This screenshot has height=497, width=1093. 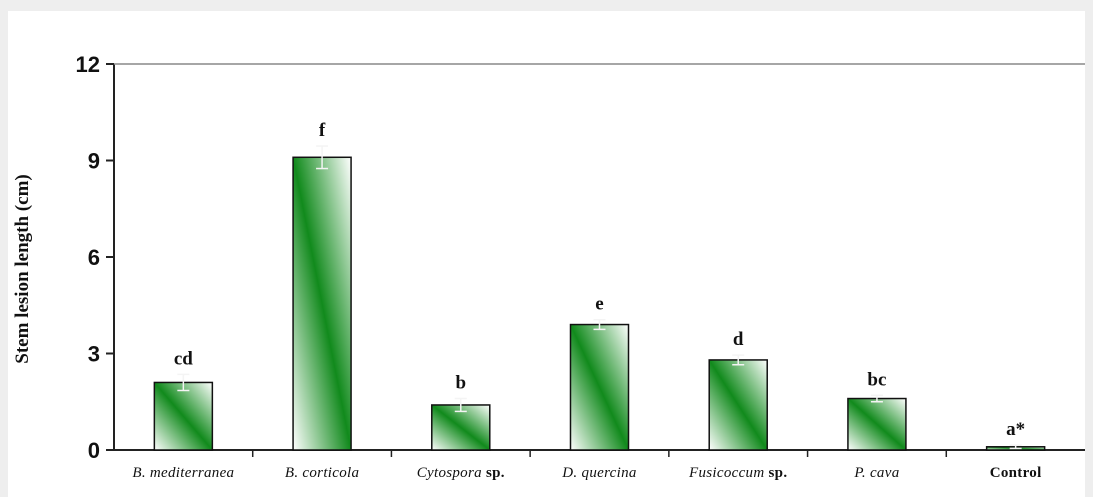 I want to click on significance-label: d, so click(x=738, y=339).